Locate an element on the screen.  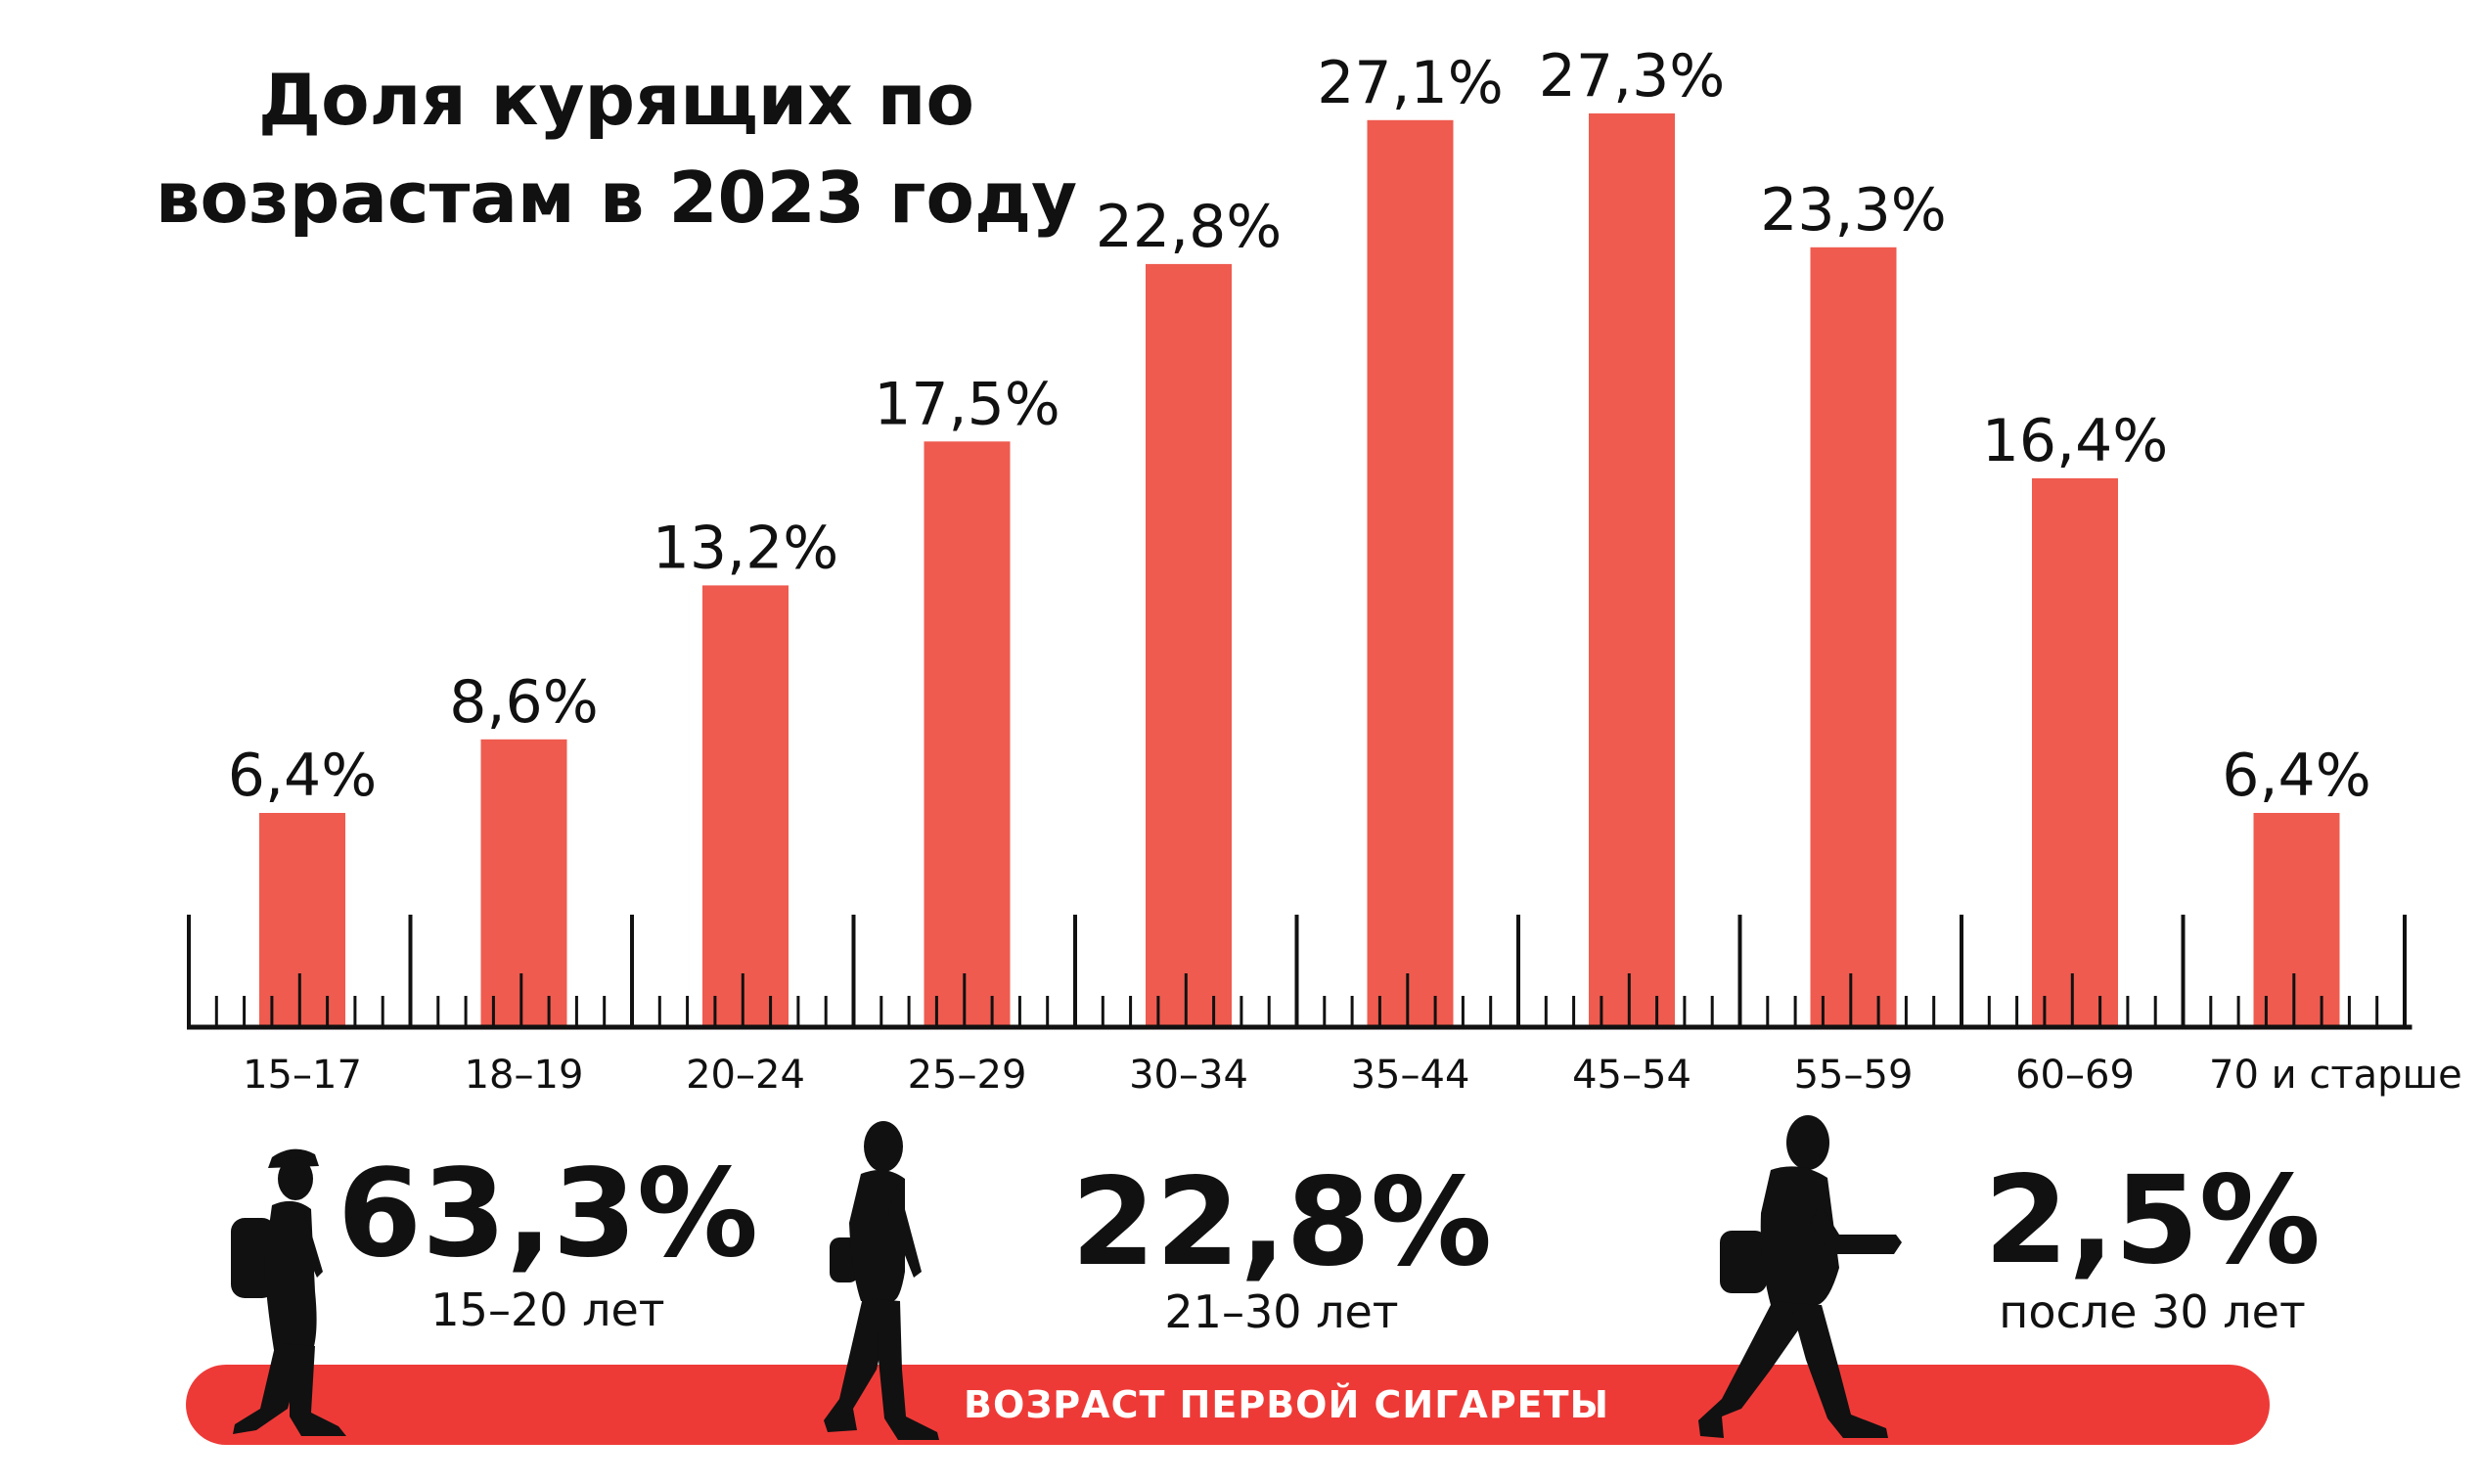
value-label-7: 27,3% is located at coordinates (1632, 76).